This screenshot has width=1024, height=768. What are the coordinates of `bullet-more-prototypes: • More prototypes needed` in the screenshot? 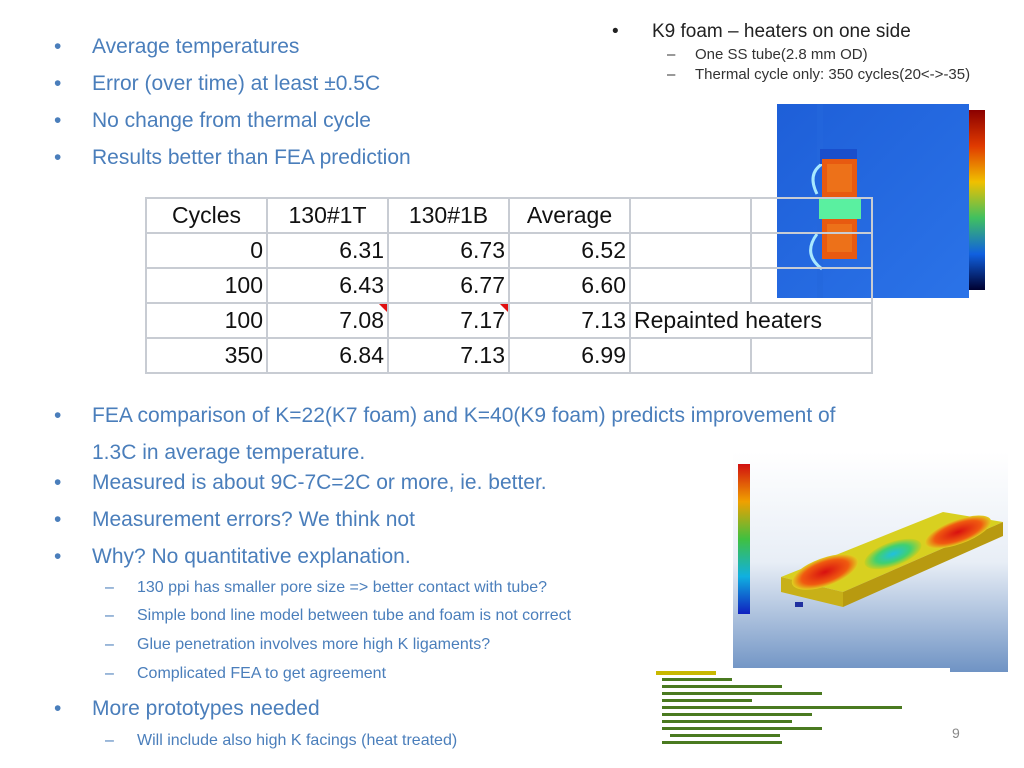 It's located at (187, 709).